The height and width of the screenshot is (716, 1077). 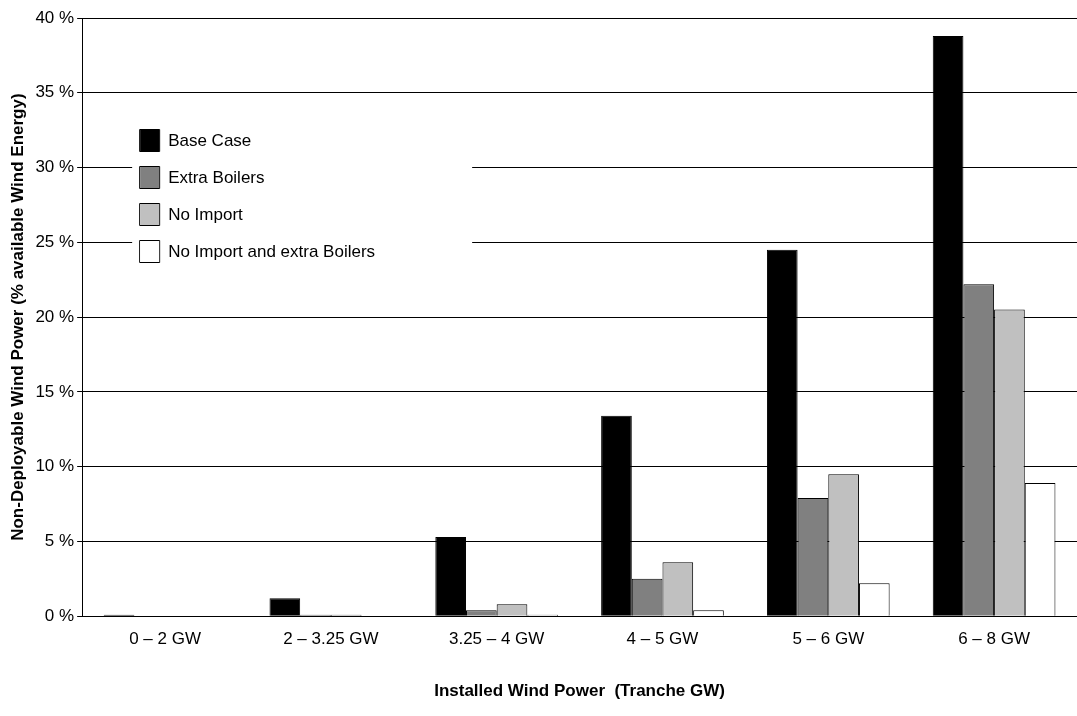 I want to click on y-tick-label: 30 %, so click(x=55, y=167).